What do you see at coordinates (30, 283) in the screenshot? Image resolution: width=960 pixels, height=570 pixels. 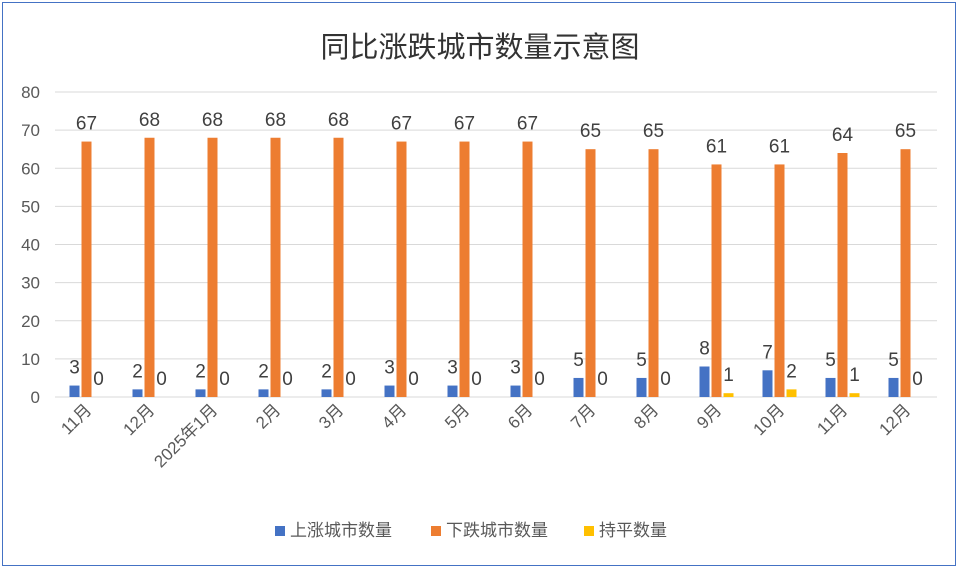 I see `y-tick-label: 30` at bounding box center [30, 283].